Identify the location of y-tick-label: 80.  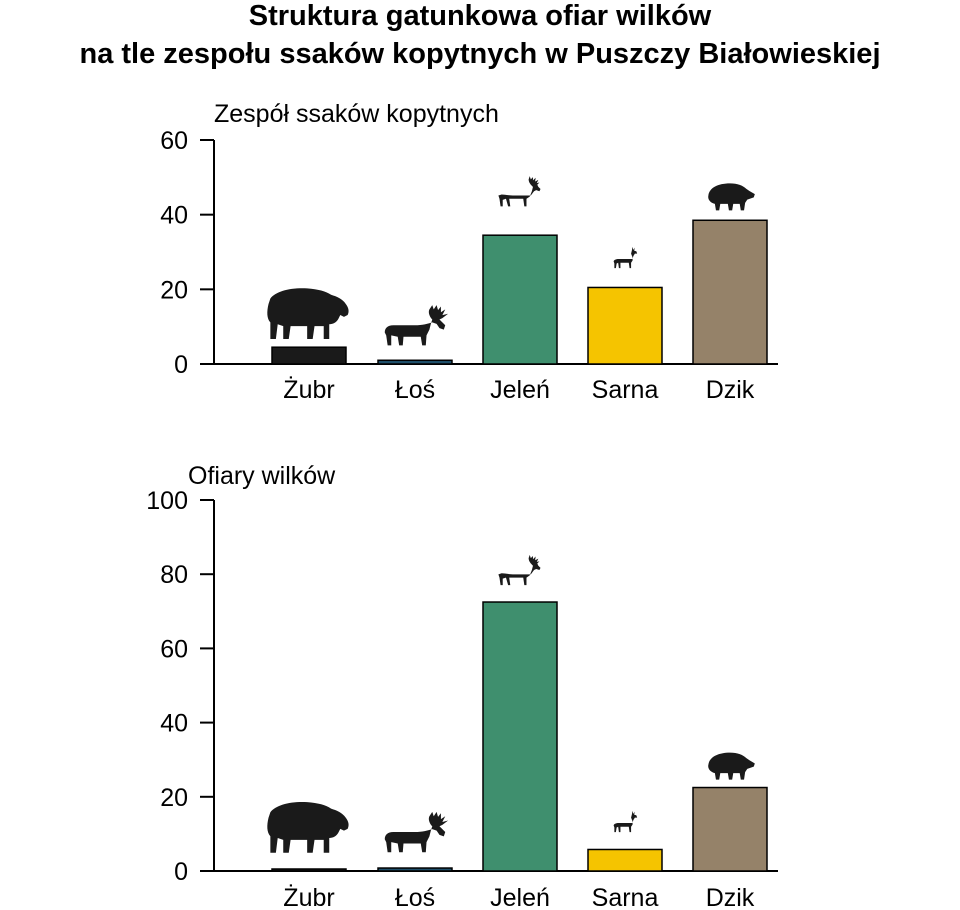
(174, 575).